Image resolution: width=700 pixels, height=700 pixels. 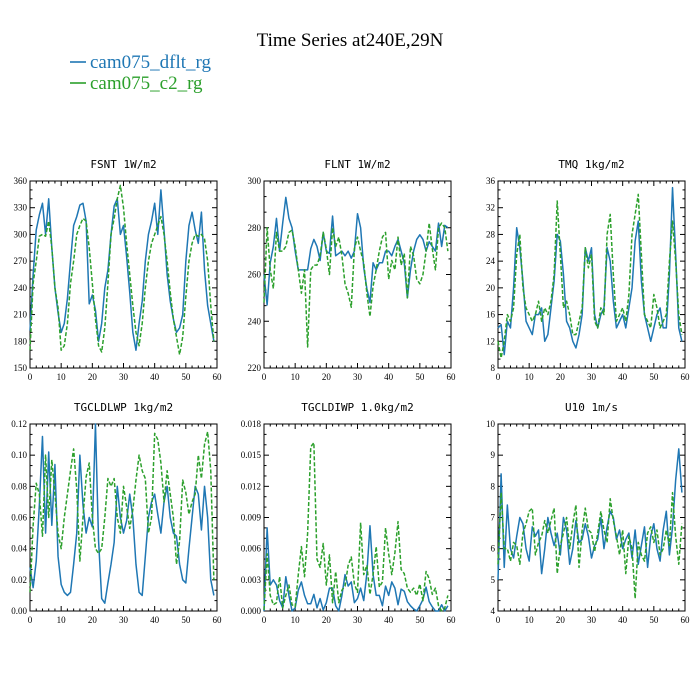 I want to click on y-tick-label: 16, so click(x=491, y=315).